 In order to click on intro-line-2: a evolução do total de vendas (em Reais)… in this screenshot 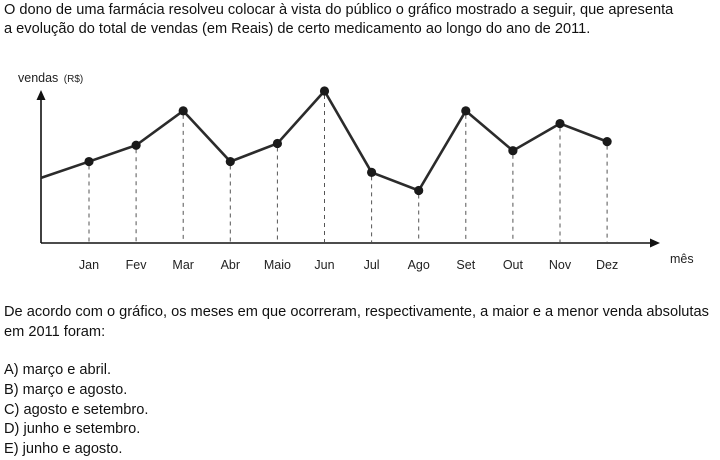, I will do `click(297, 29)`.